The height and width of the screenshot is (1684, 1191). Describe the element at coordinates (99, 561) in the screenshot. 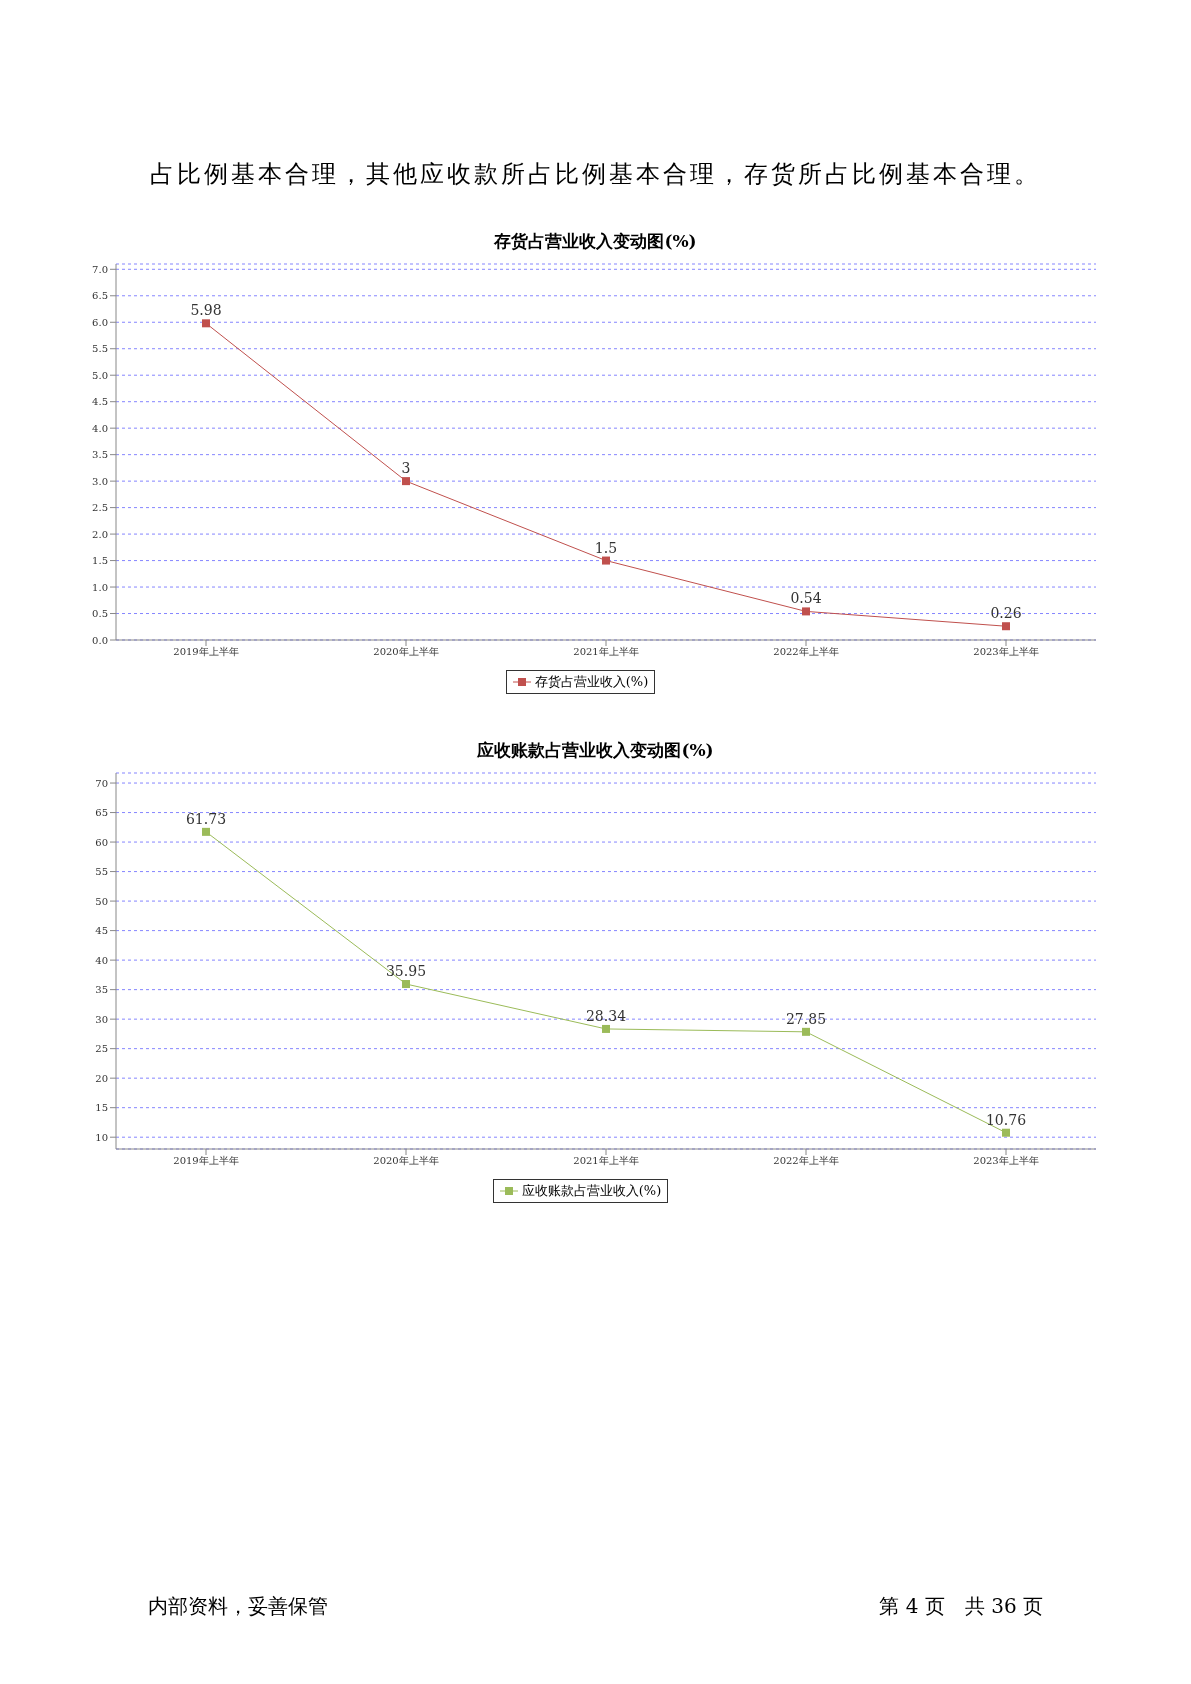

I see `y-tick-label: 1.5` at that location.